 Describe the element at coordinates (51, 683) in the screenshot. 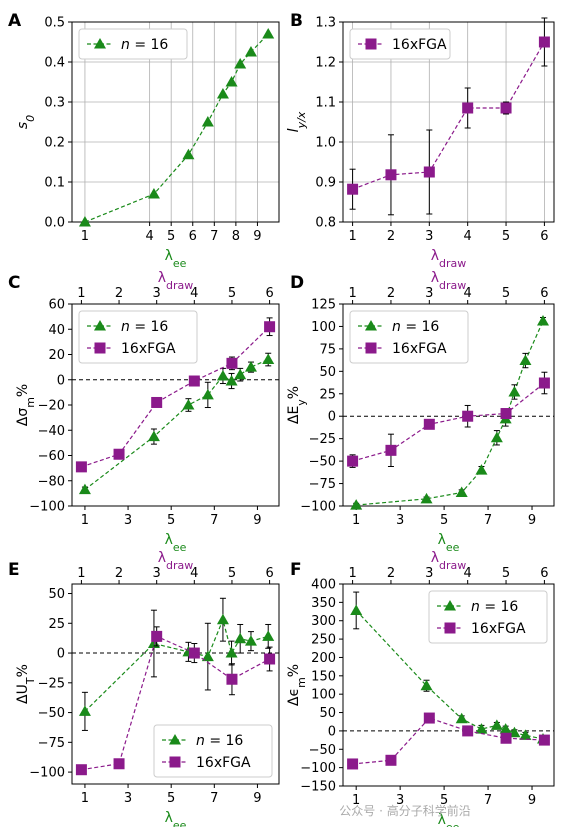

I see `y-tick-label: −25` at that location.